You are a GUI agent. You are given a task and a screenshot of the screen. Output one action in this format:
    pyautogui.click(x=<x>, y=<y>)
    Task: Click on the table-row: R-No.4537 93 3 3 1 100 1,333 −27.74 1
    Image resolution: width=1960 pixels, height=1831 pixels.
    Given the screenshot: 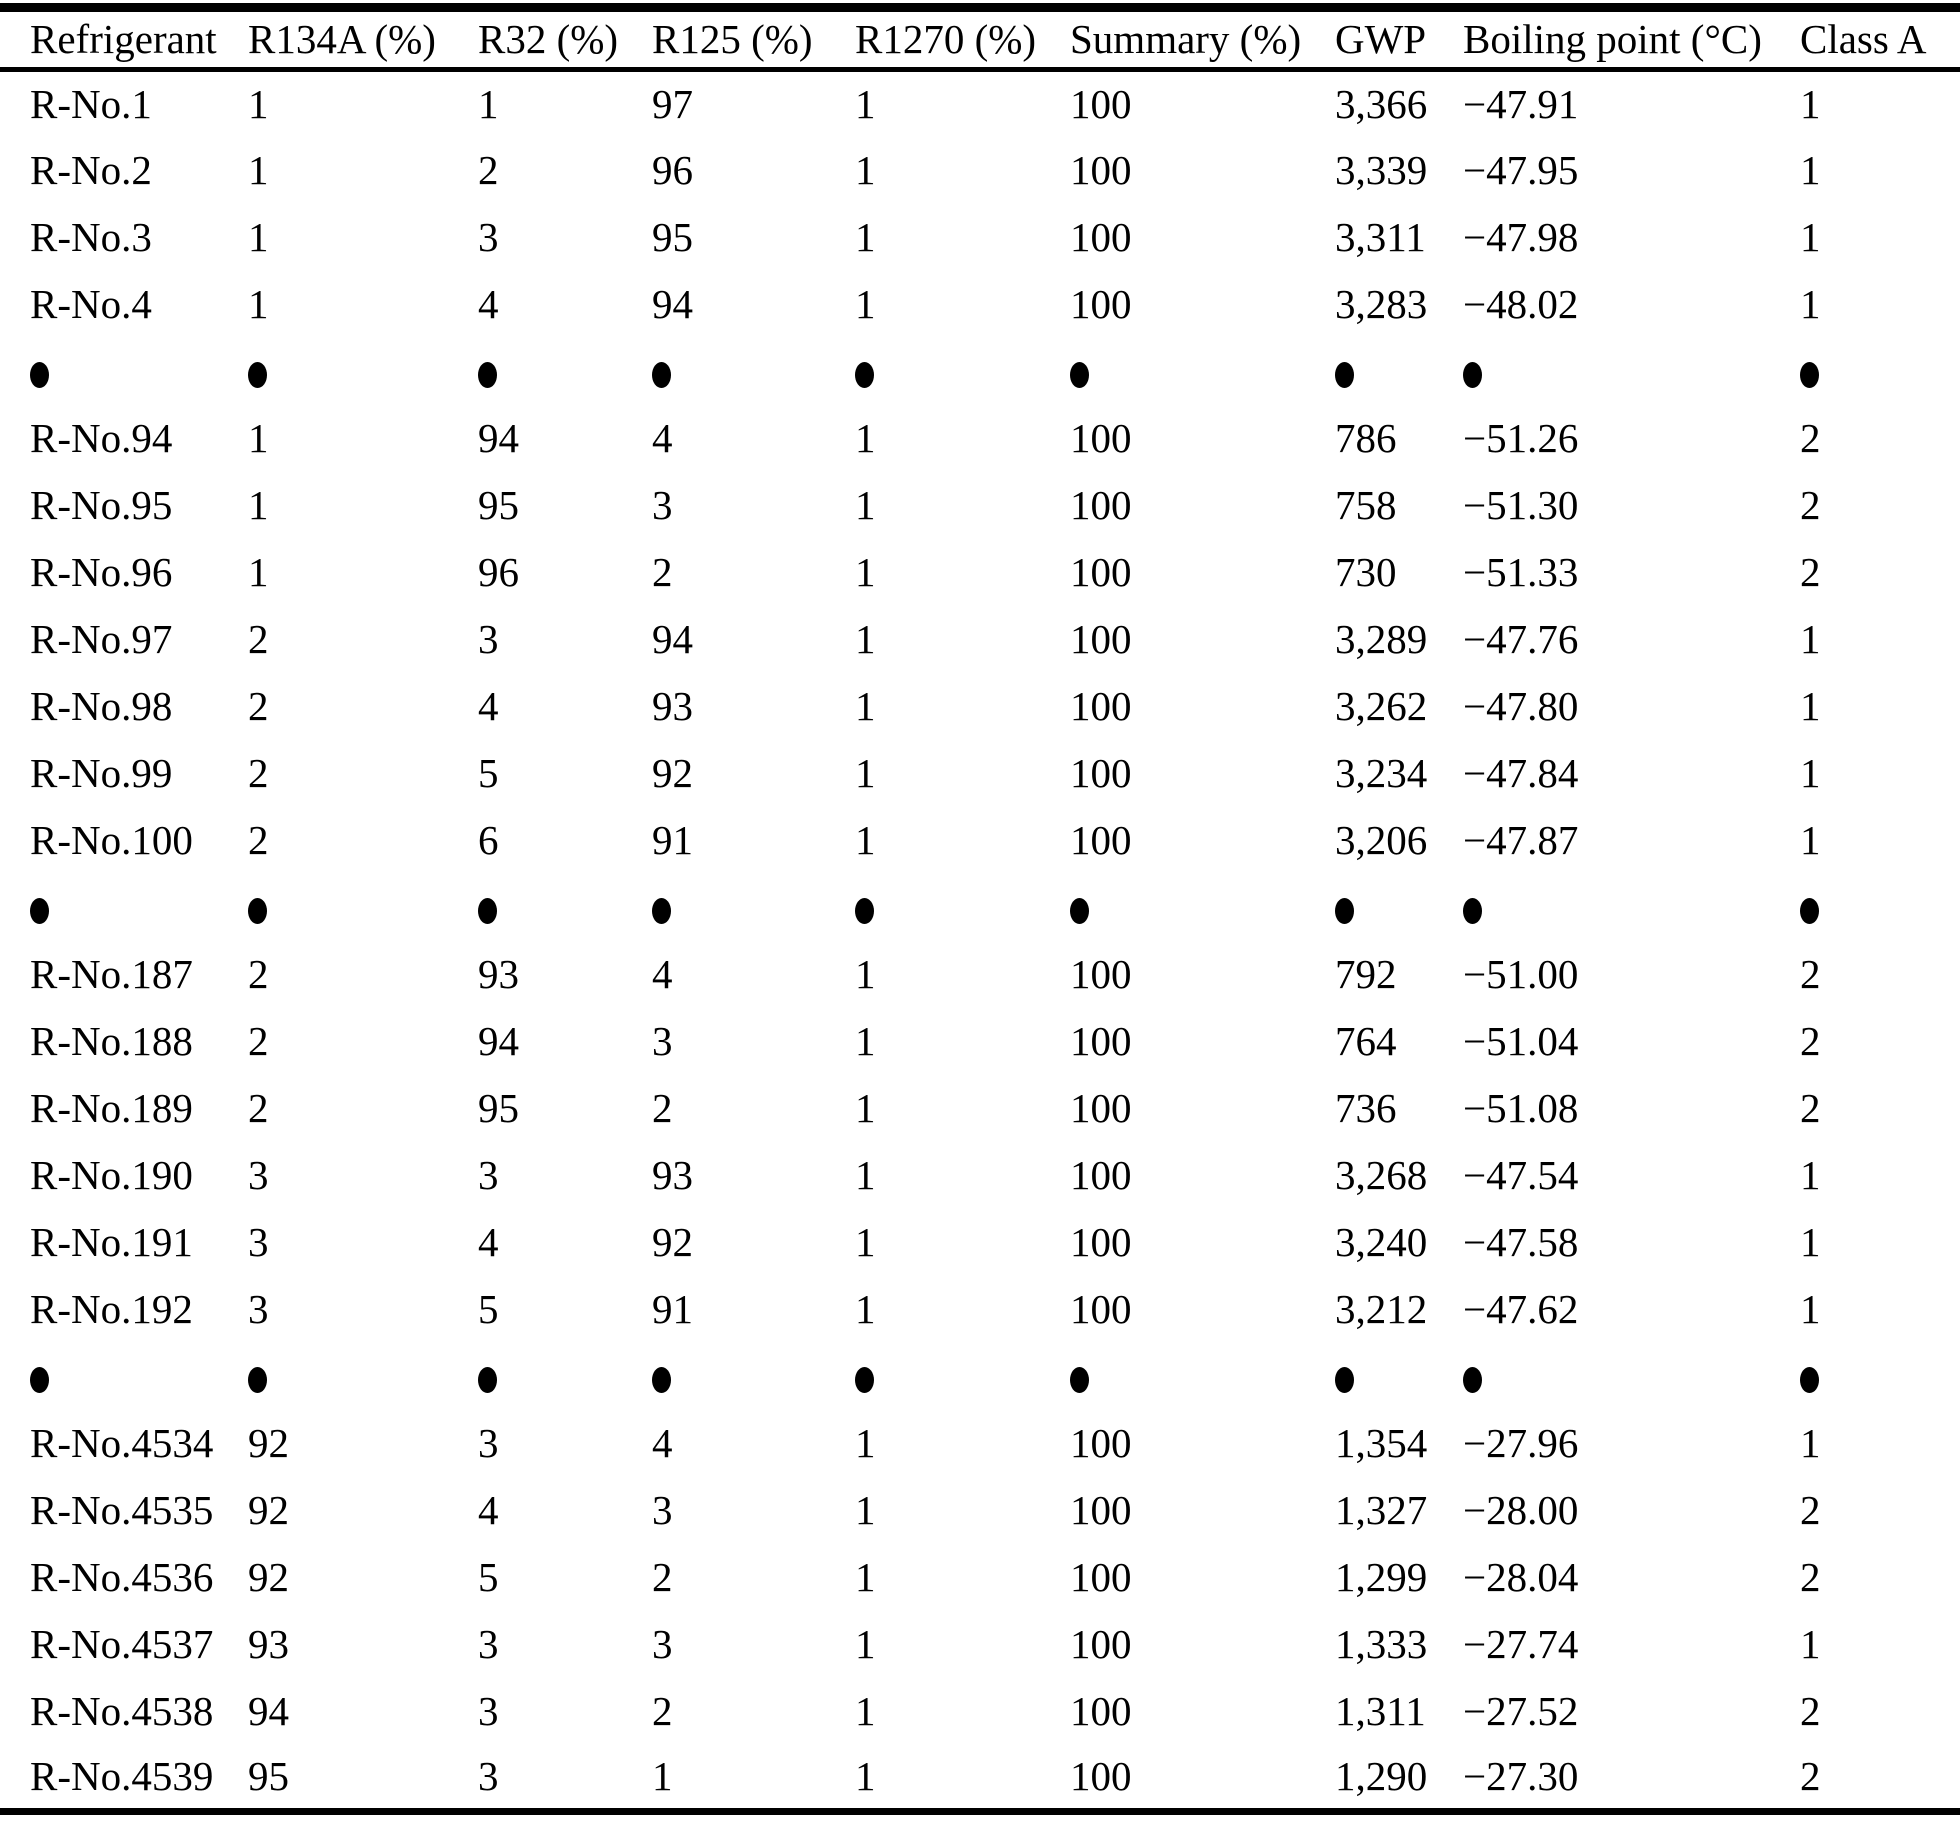 What is the action you would take?
    pyautogui.click(x=980, y=1644)
    